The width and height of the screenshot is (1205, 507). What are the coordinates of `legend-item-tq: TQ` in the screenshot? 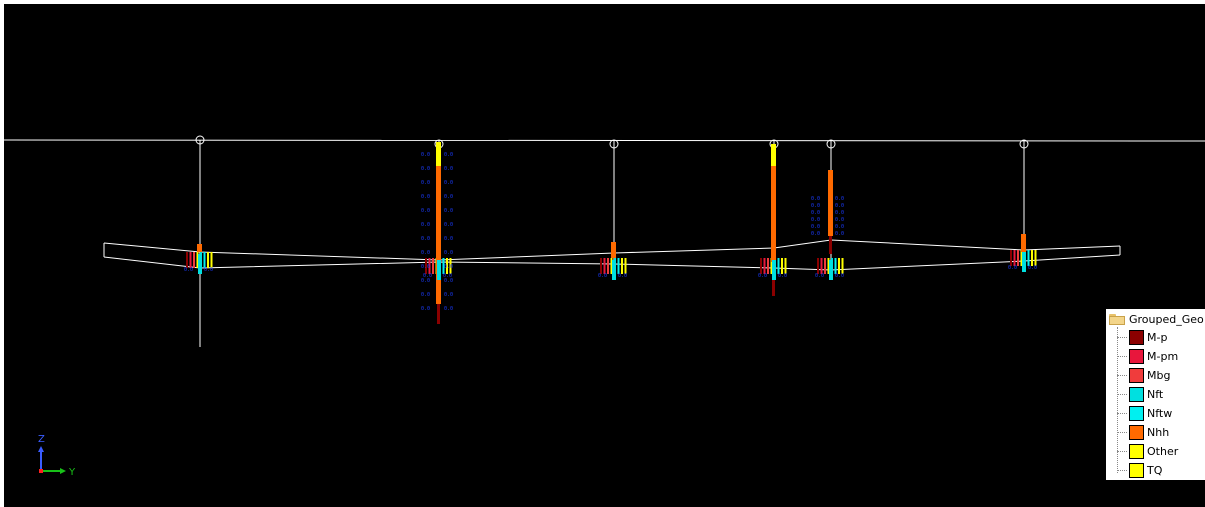 It's located at (1139, 470).